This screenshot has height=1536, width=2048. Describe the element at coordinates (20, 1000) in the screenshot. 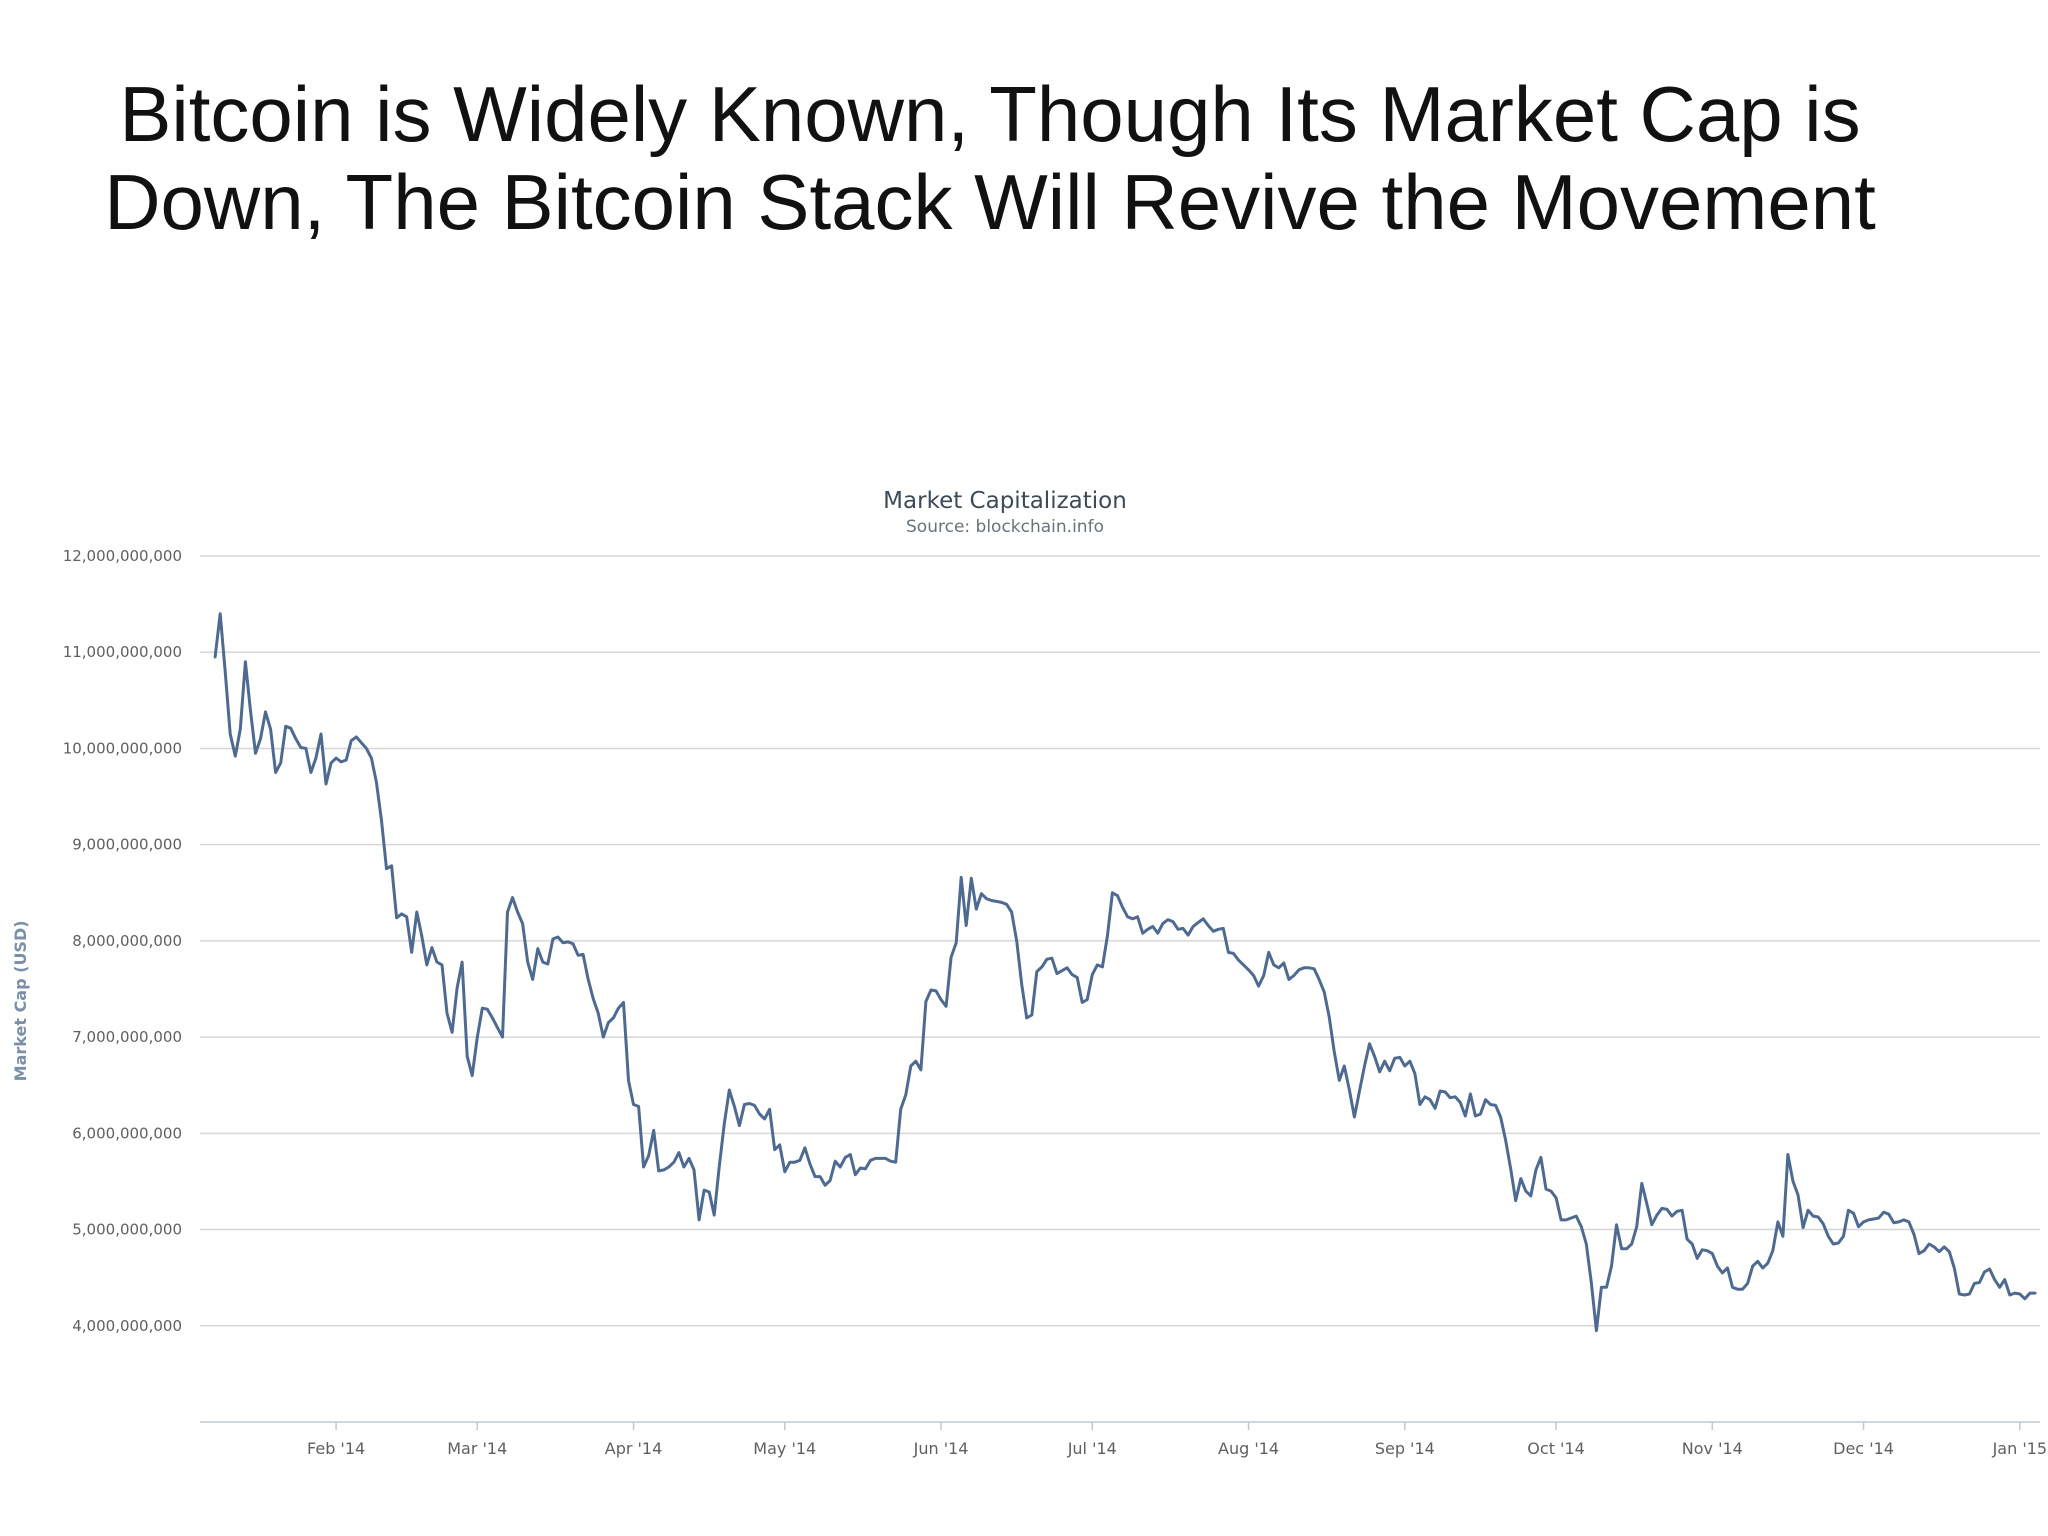

I see `y-axis-label: Market Cap (USD)` at that location.